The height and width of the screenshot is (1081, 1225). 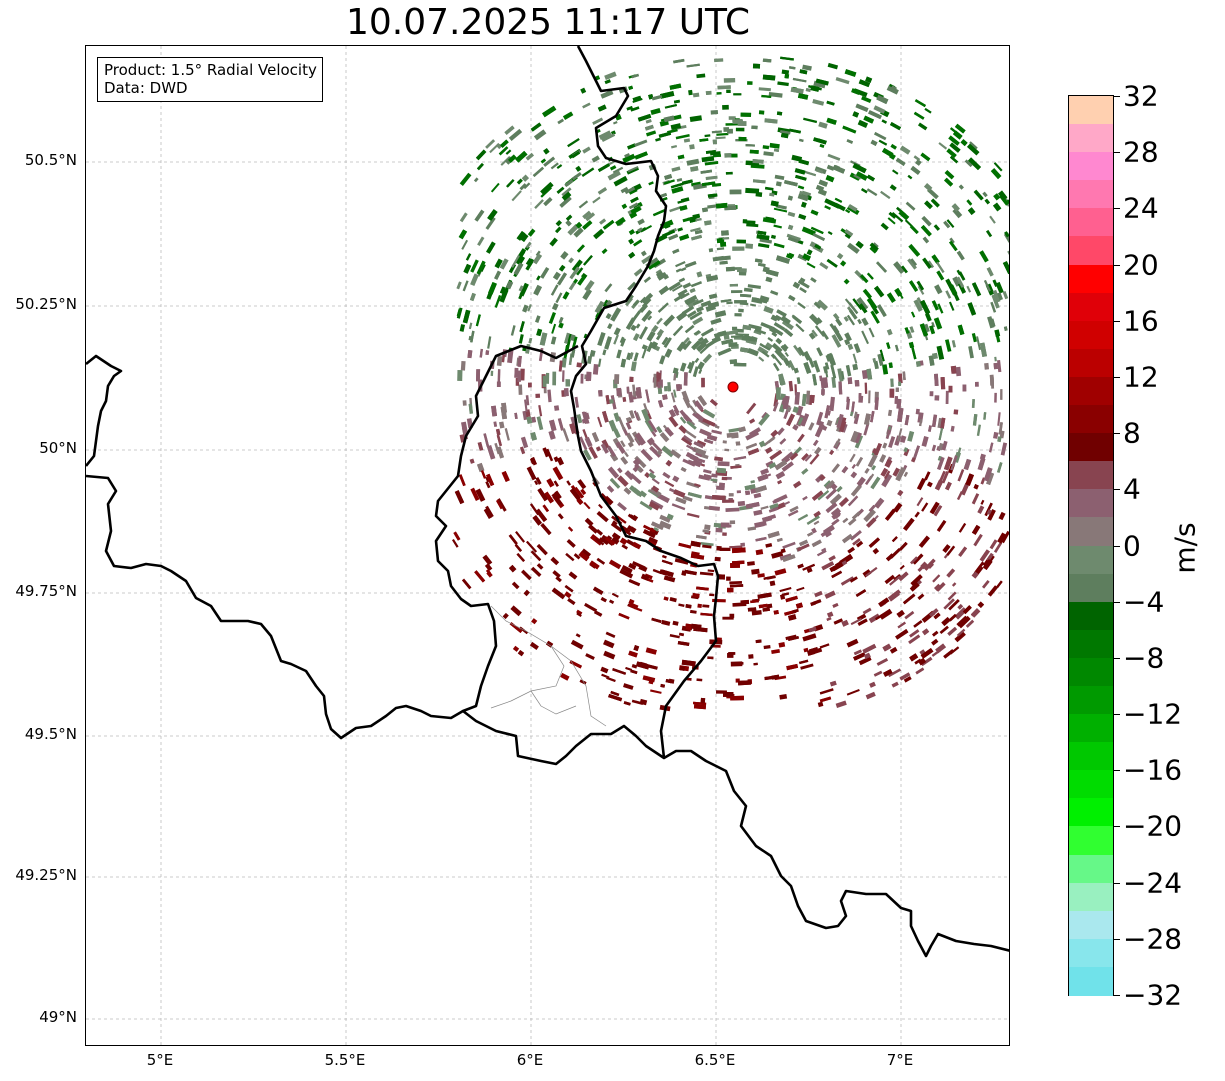 I want to click on colorbar-tick-mark, so click(x=1117, y=658).